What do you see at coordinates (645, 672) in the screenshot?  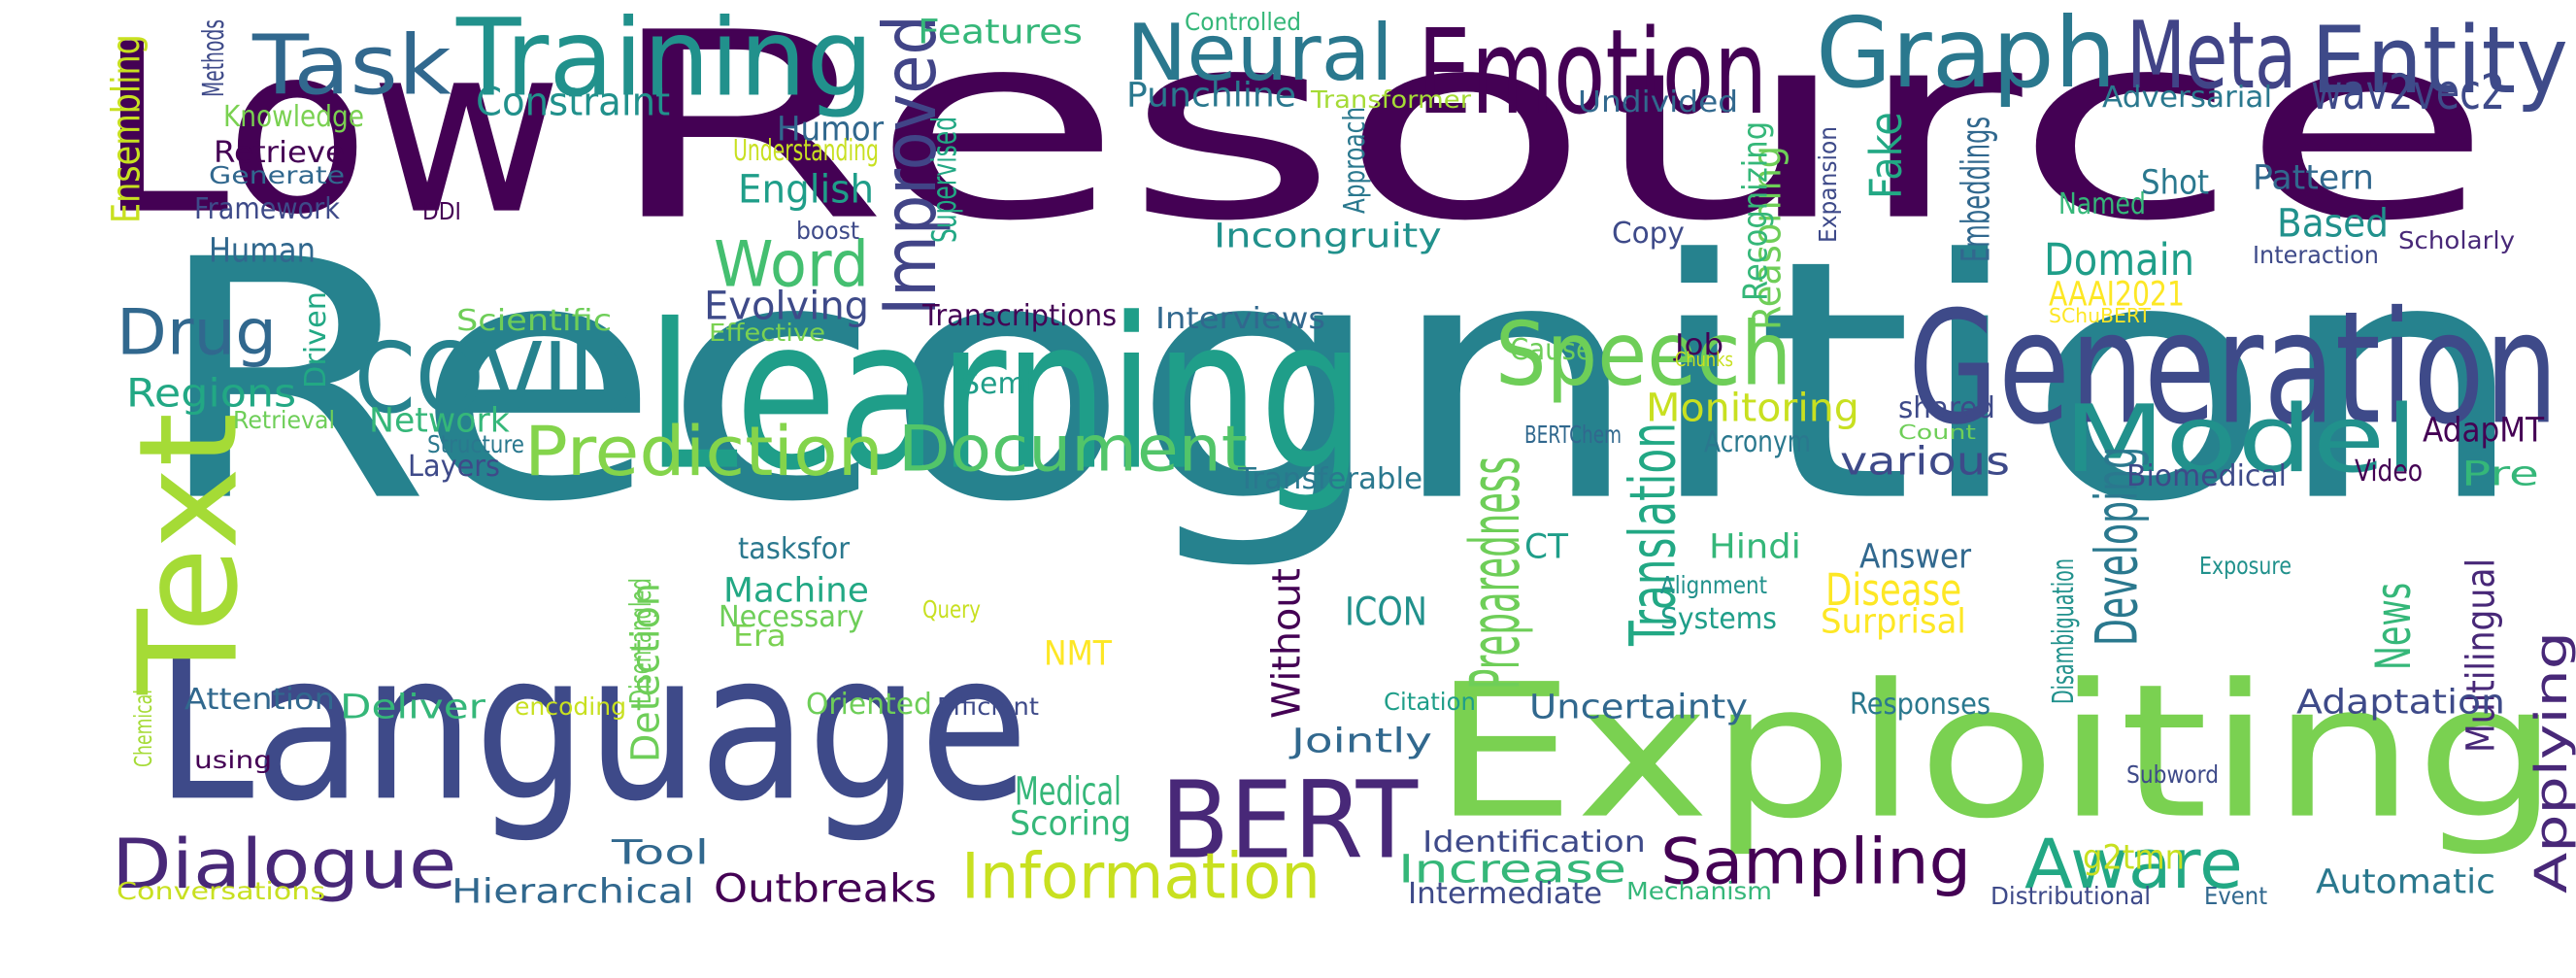 I see `cloud-word: Detection` at bounding box center [645, 672].